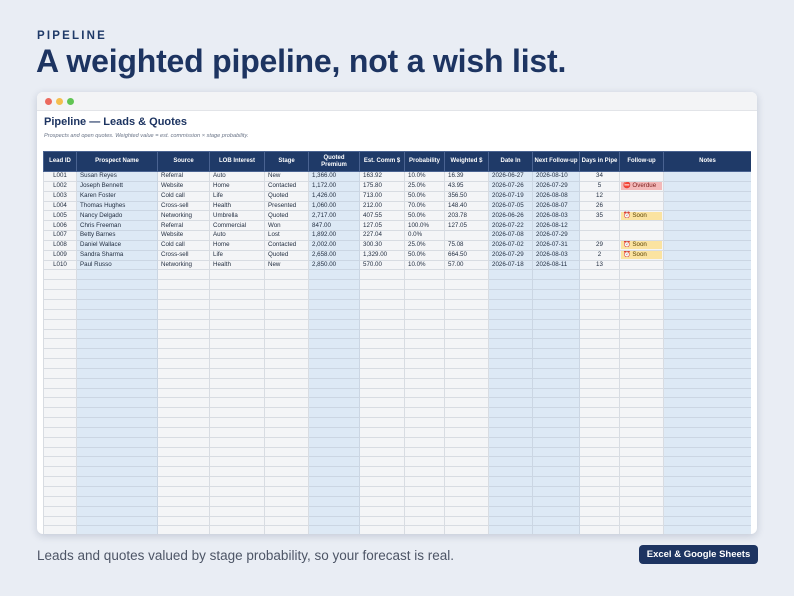 The image size is (794, 596). Describe the element at coordinates (60, 161) in the screenshot. I see `column-header: Lead ID` at that location.